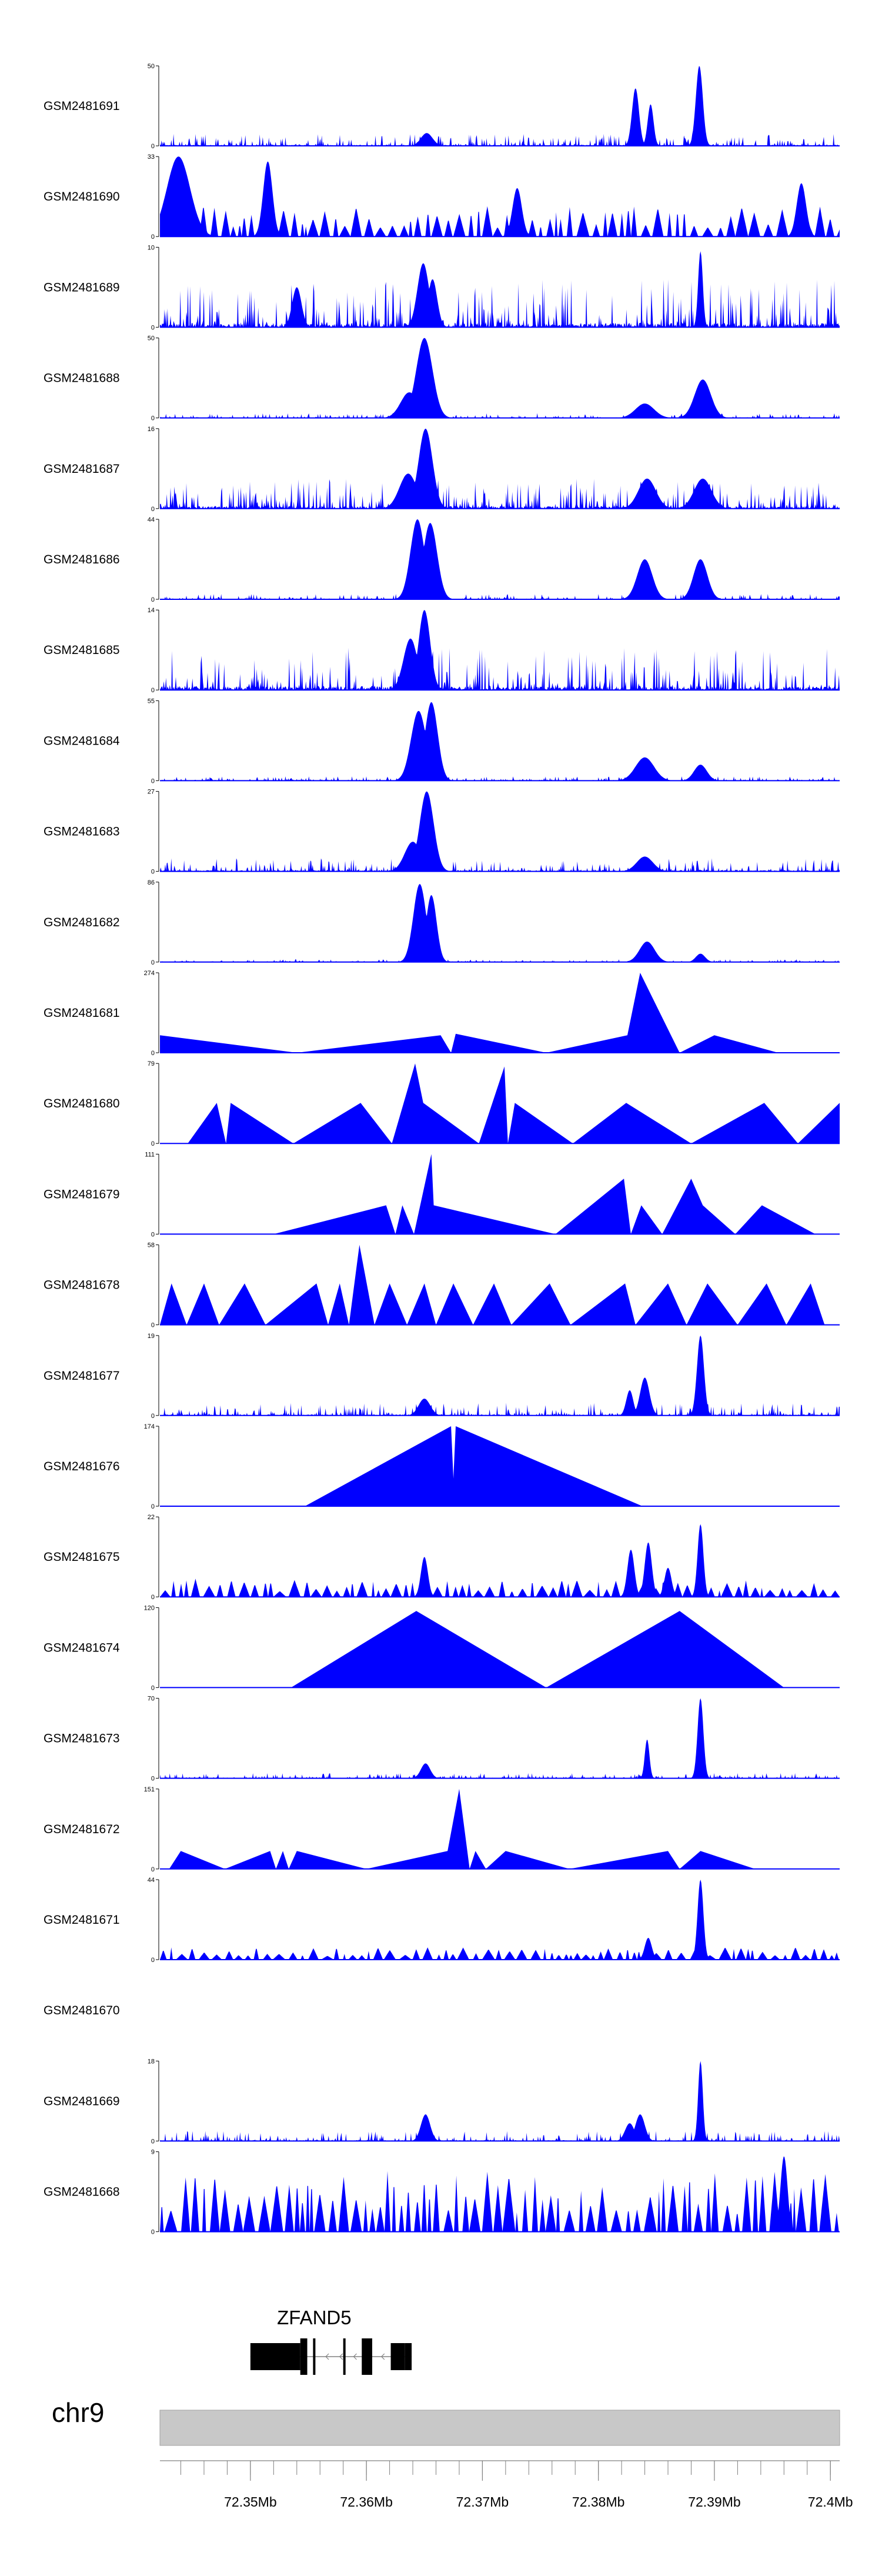 The height and width of the screenshot is (2576, 882). What do you see at coordinates (151, 610) in the screenshot?
I see `y-tick-label-max: 14` at bounding box center [151, 610].